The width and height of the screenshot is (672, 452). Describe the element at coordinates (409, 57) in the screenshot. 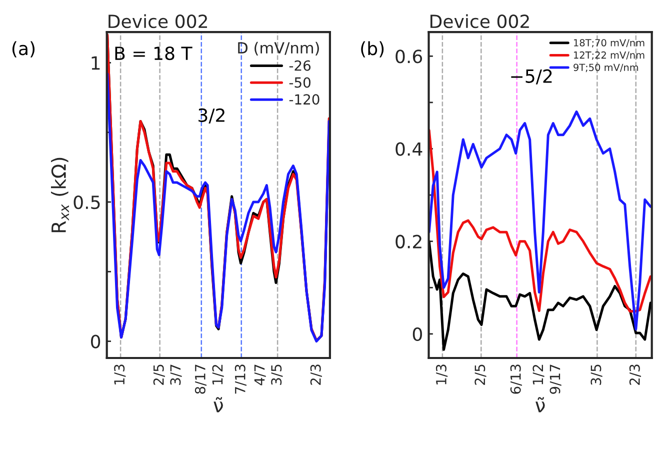

I see `y-tick-label: 0.6` at that location.